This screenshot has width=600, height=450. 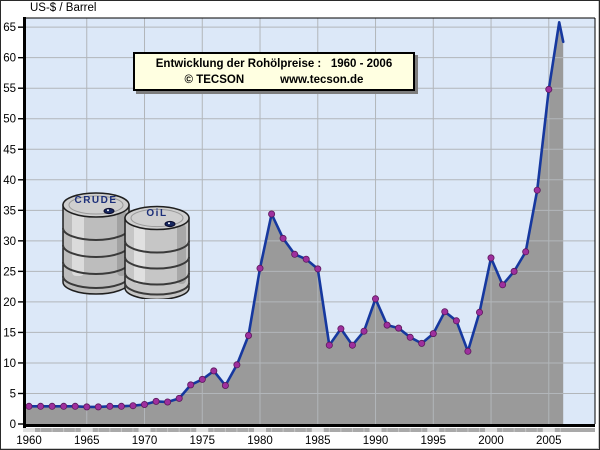 I want to click on x-axis-line, so click(x=309, y=425).